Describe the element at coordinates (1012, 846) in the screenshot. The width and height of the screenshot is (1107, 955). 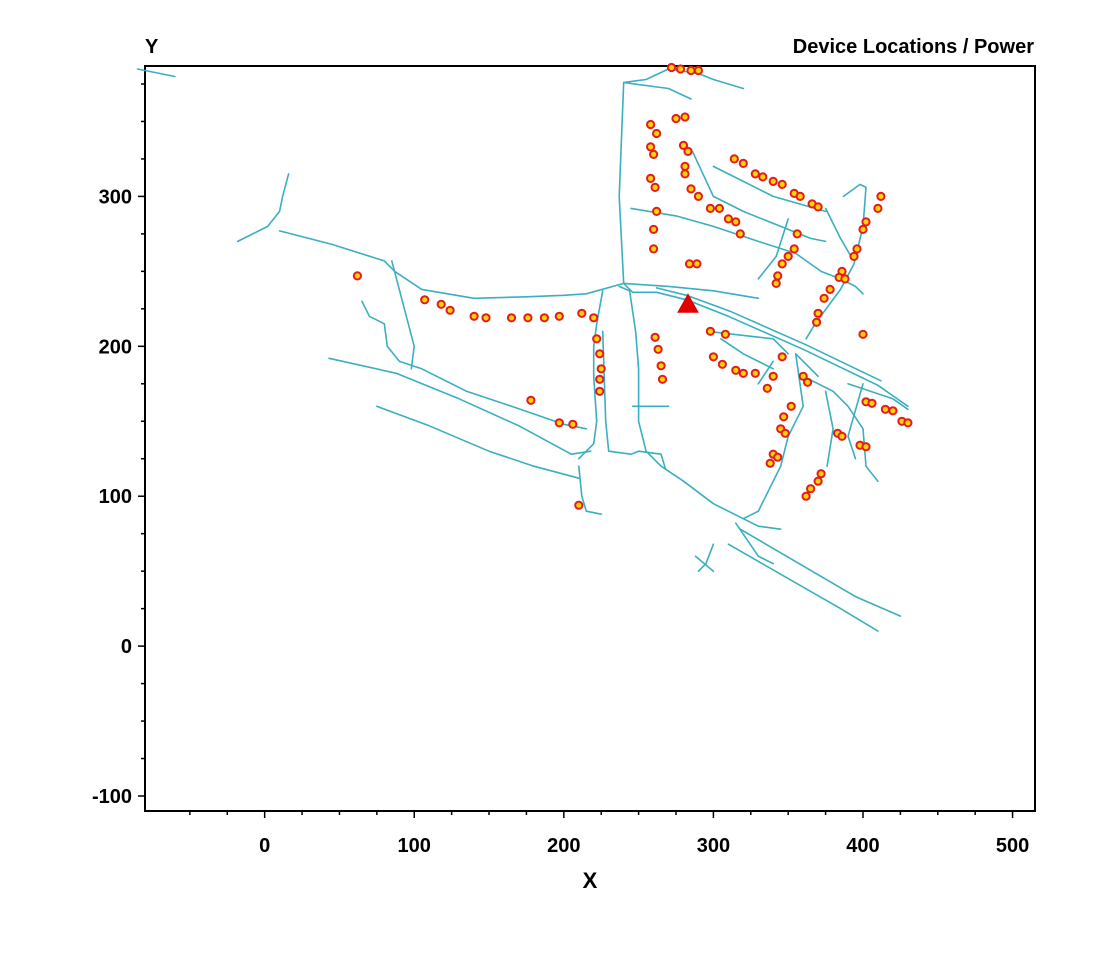
I see `x-tick-label: 500` at that location.